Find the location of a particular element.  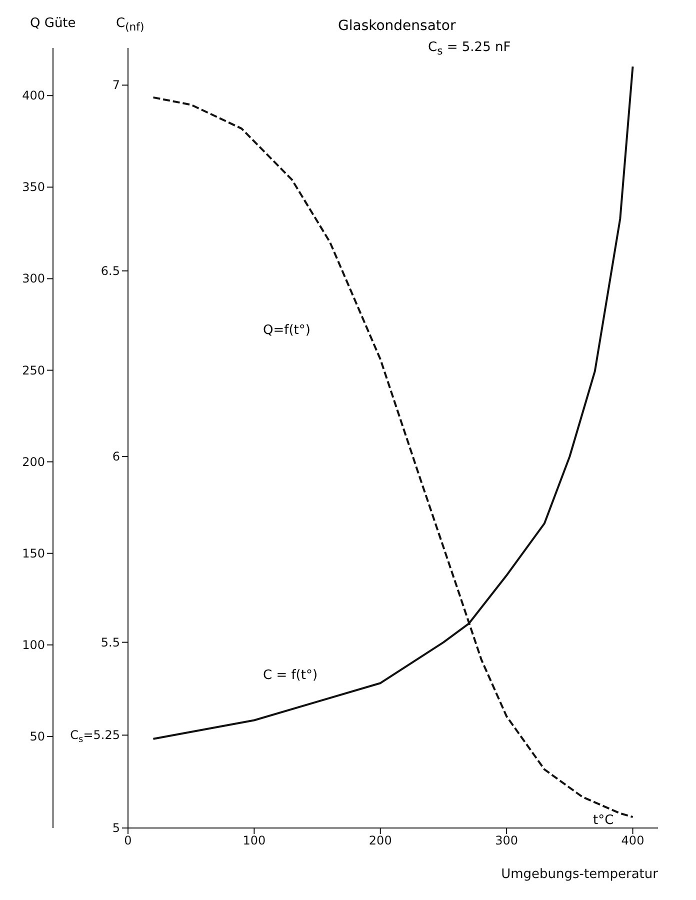

x-tick-label: 300 is located at coordinates (506, 841).